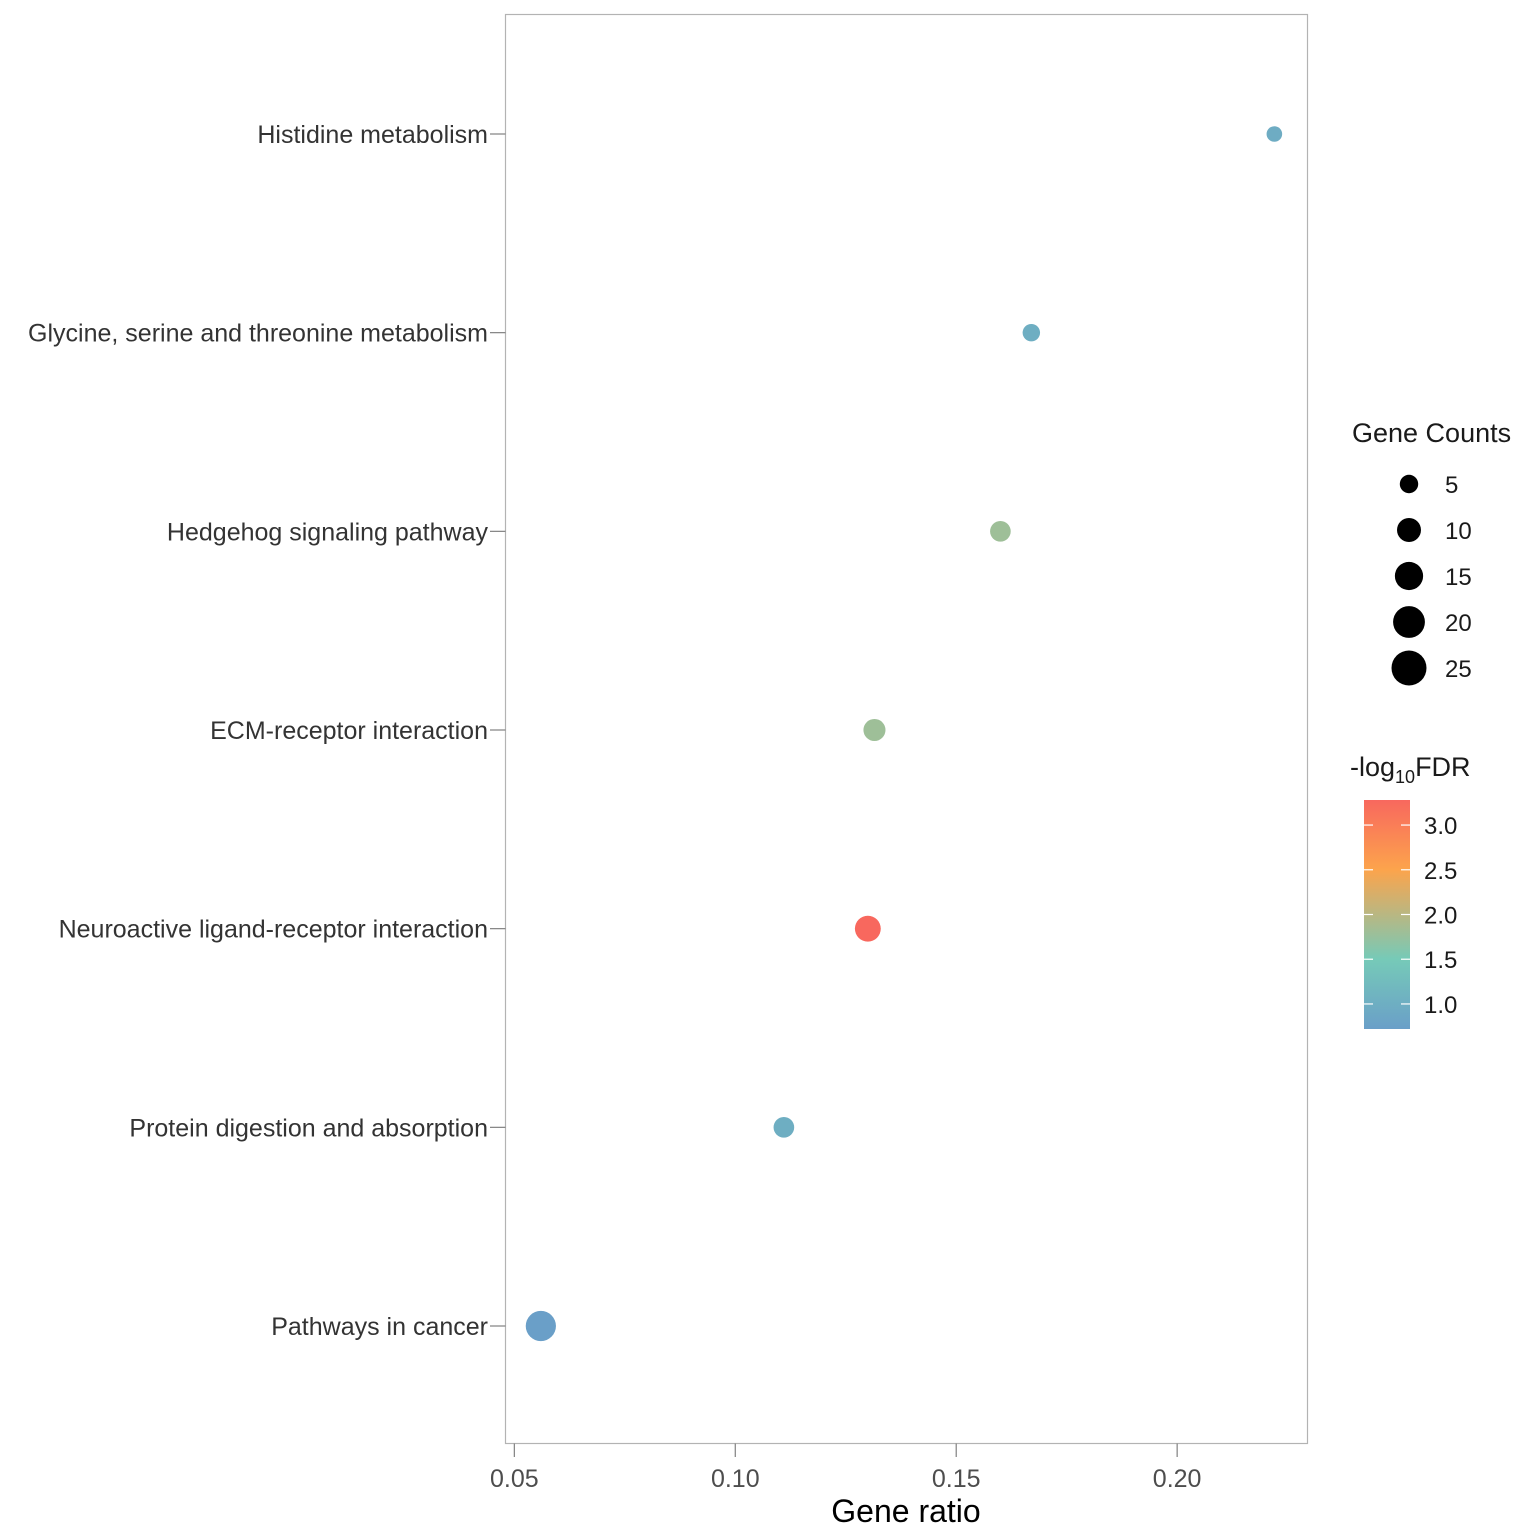 Image resolution: width=1536 pixels, height=1536 pixels. I want to click on colorbar-tick-label: 2.5, so click(1440, 871).